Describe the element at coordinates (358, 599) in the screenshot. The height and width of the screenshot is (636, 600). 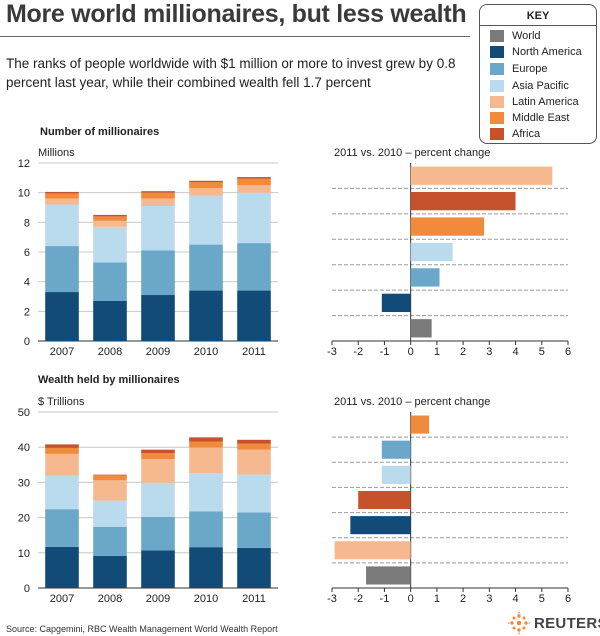
I see `wealth-change-xtick-label: -2` at that location.